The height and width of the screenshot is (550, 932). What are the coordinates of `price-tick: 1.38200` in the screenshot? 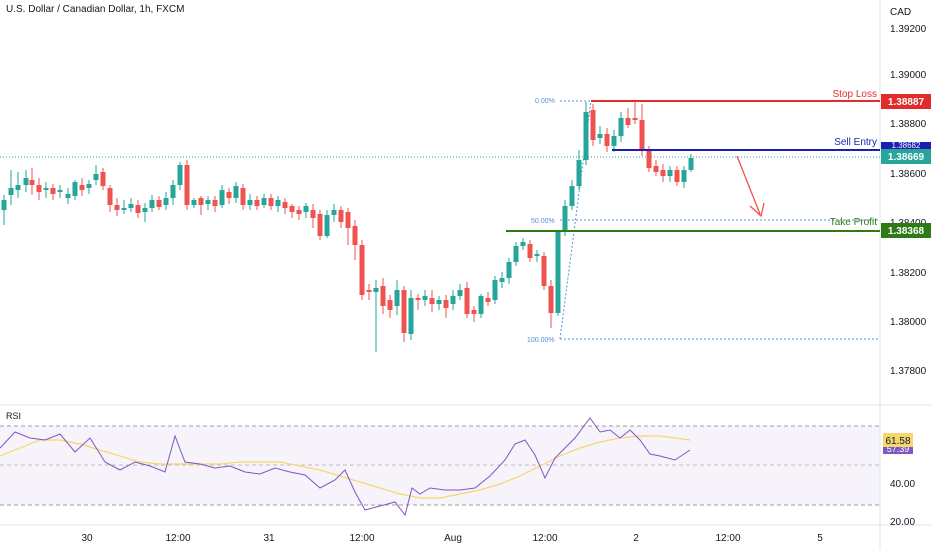 It's located at (908, 273).